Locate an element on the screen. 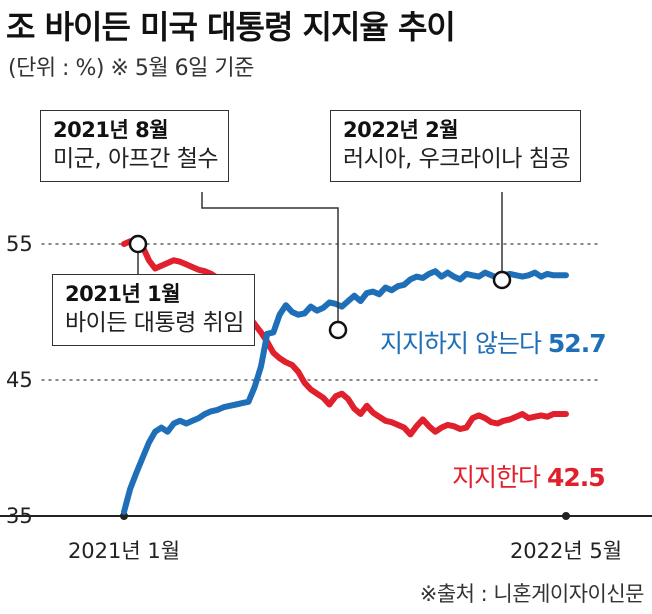 This screenshot has width=652, height=614. series-label-disapprove: 지지하지 않는다 52.7 is located at coordinates (493, 343).